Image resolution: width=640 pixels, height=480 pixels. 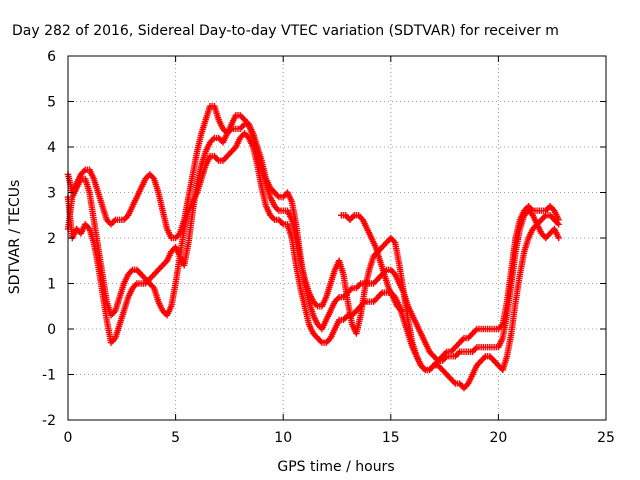 What do you see at coordinates (51, 148) in the screenshot?
I see `y-tick-label: 4` at bounding box center [51, 148].